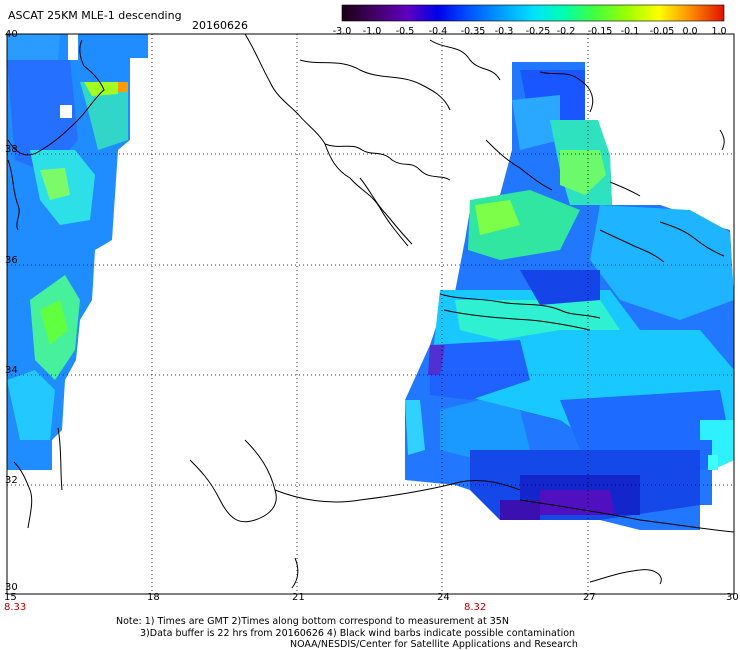 The height and width of the screenshot is (650, 740). I want to click on map-title: ASCAT 25KM MLE-1 descending, so click(95, 15).